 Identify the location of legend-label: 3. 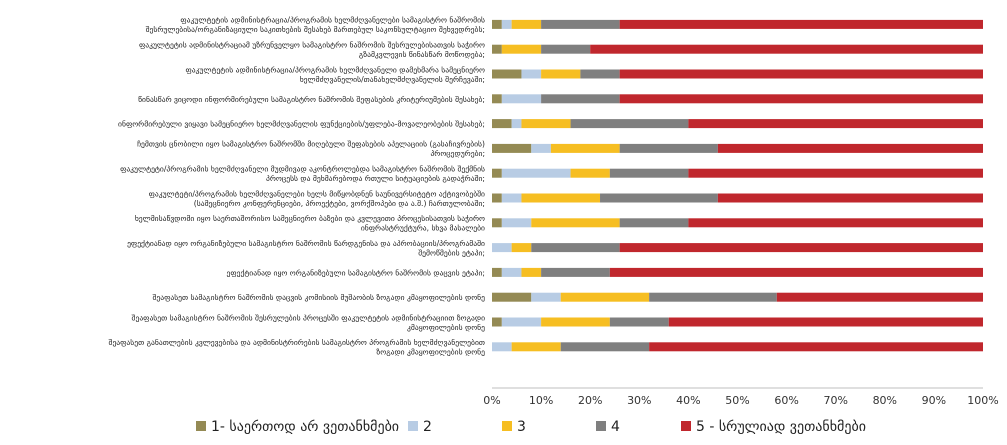
(521, 427).